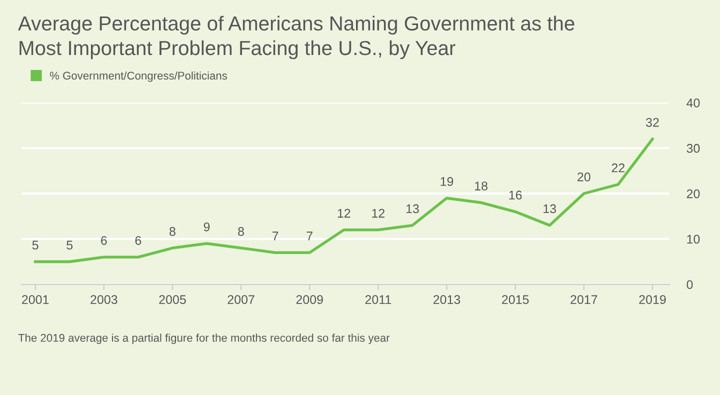 The width and height of the screenshot is (720, 395). What do you see at coordinates (515, 195) in the screenshot?
I see `data-label: 16` at bounding box center [515, 195].